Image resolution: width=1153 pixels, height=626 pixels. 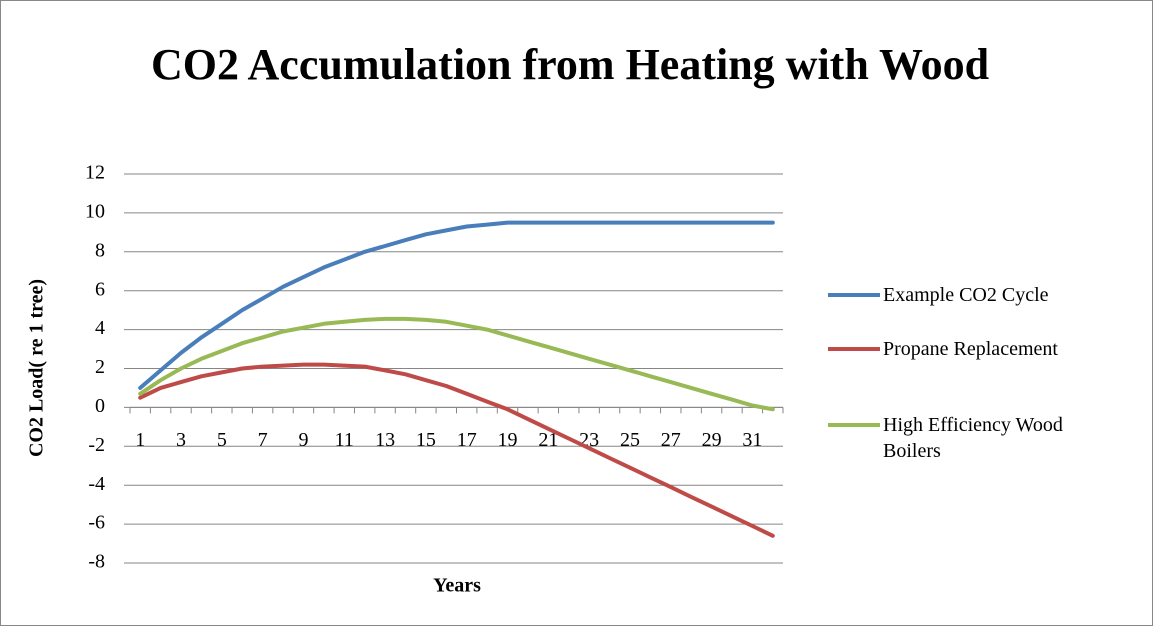 What do you see at coordinates (100, 328) in the screenshot?
I see `y-tick-label: 4` at bounding box center [100, 328].